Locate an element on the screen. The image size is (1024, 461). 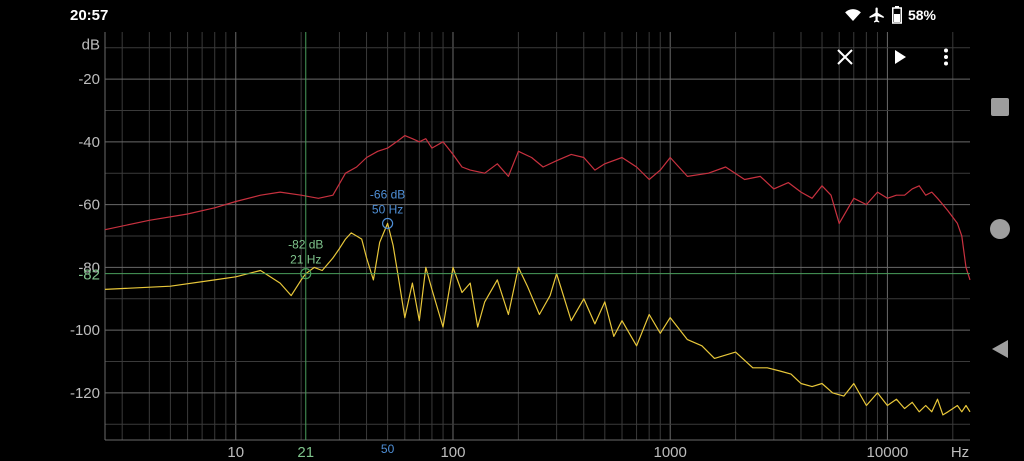
home-circle-icon is located at coordinates (1000, 231).